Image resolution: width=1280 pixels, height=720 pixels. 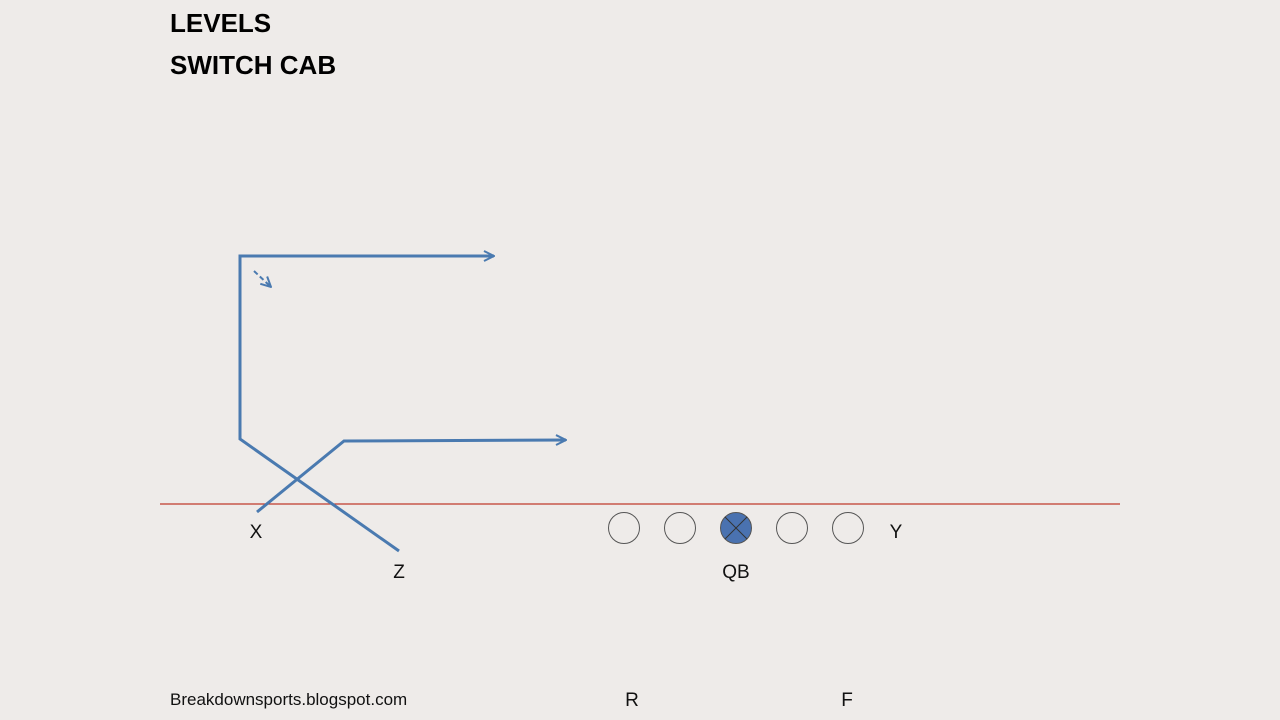 I want to click on footer-credit: Breakdownsports.blogspot.com, so click(x=289, y=699).